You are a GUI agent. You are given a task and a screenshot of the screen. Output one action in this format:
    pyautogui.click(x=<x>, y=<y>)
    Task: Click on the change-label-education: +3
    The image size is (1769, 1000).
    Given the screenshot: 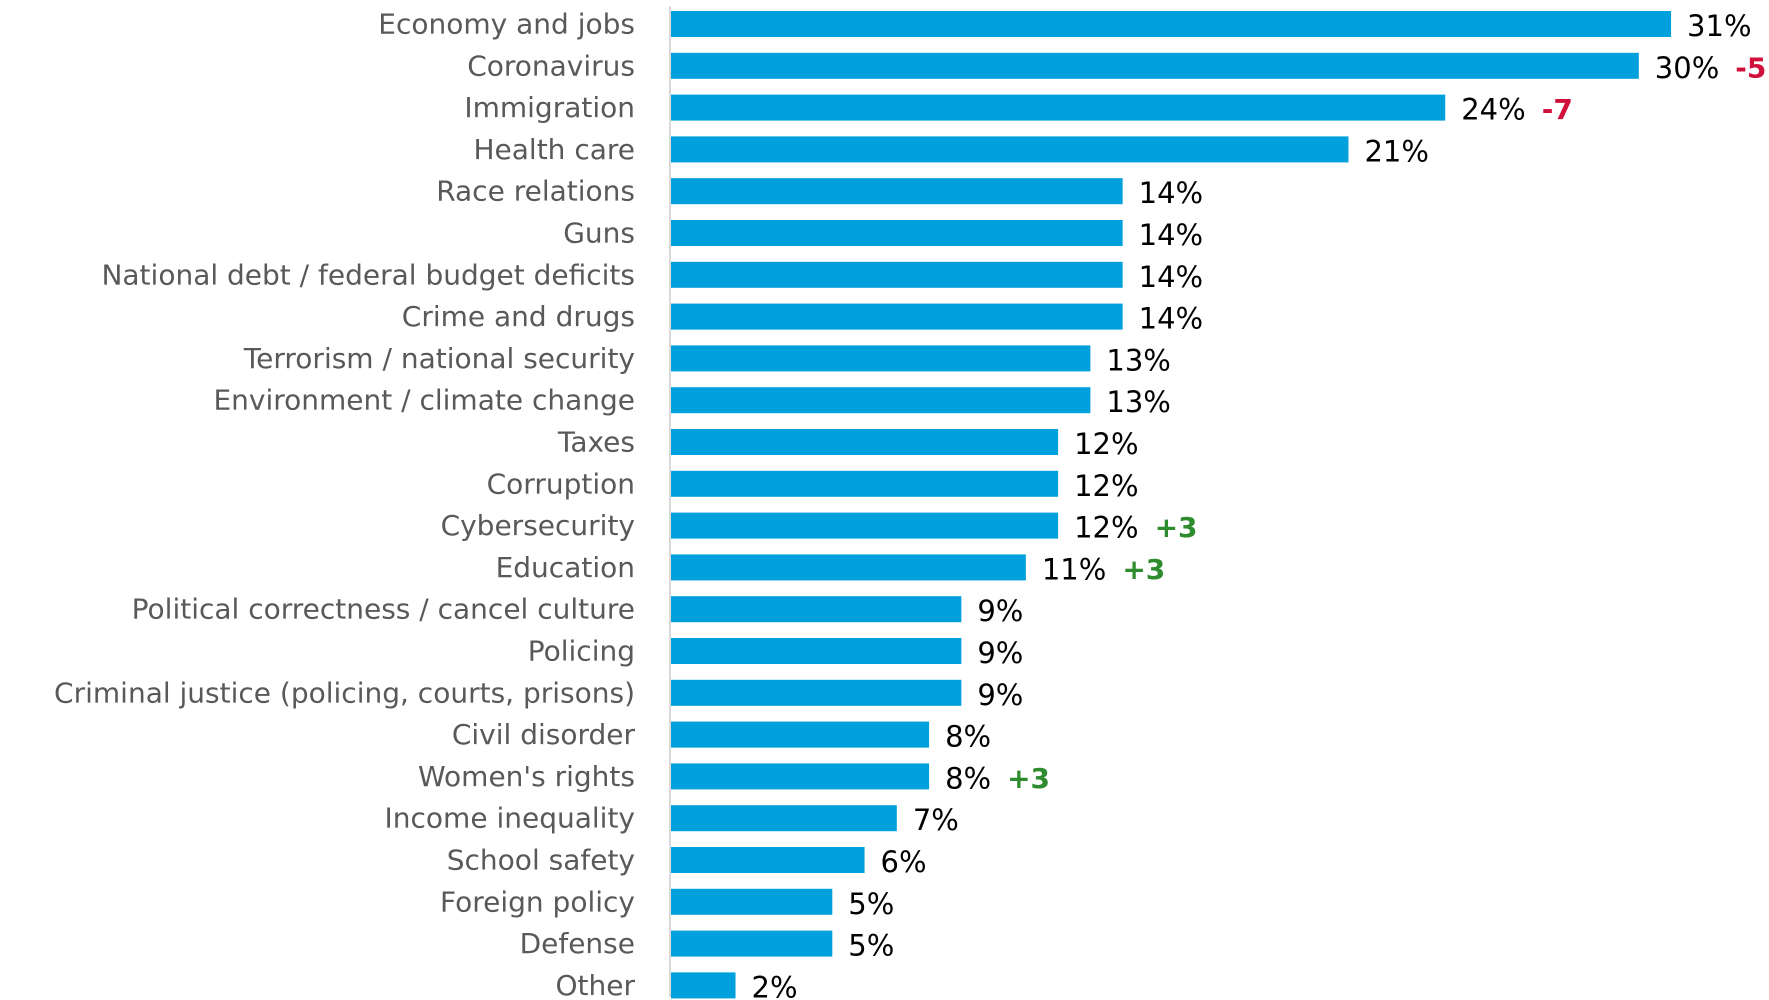 What is the action you would take?
    pyautogui.click(x=1143, y=569)
    